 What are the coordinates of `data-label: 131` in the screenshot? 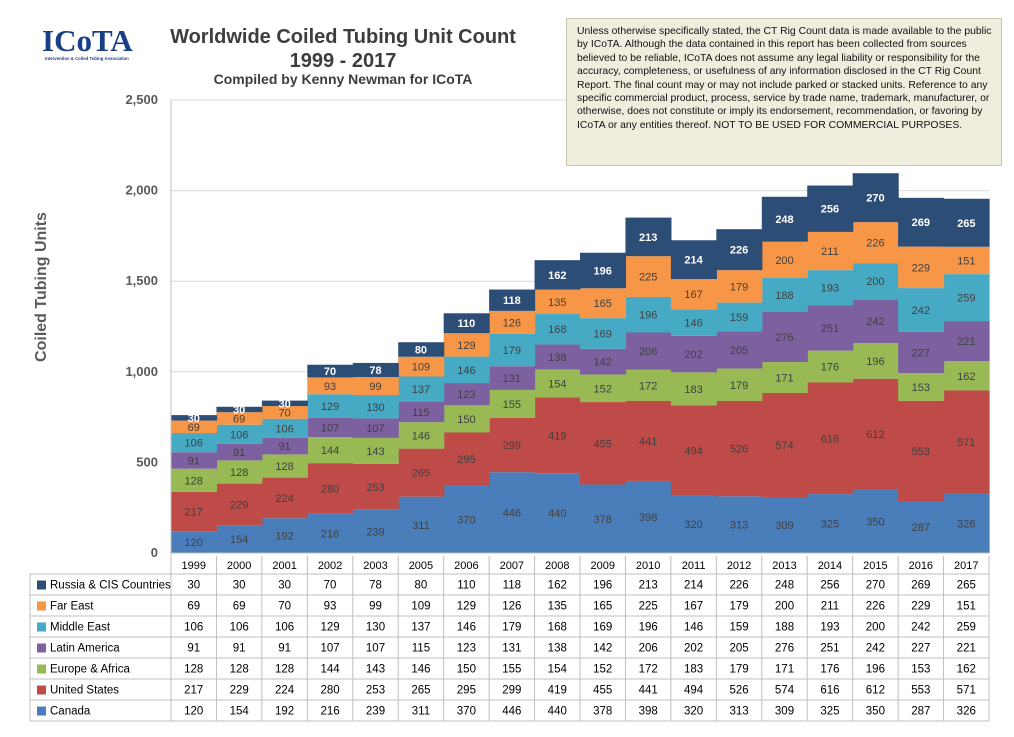 It's located at (512, 379).